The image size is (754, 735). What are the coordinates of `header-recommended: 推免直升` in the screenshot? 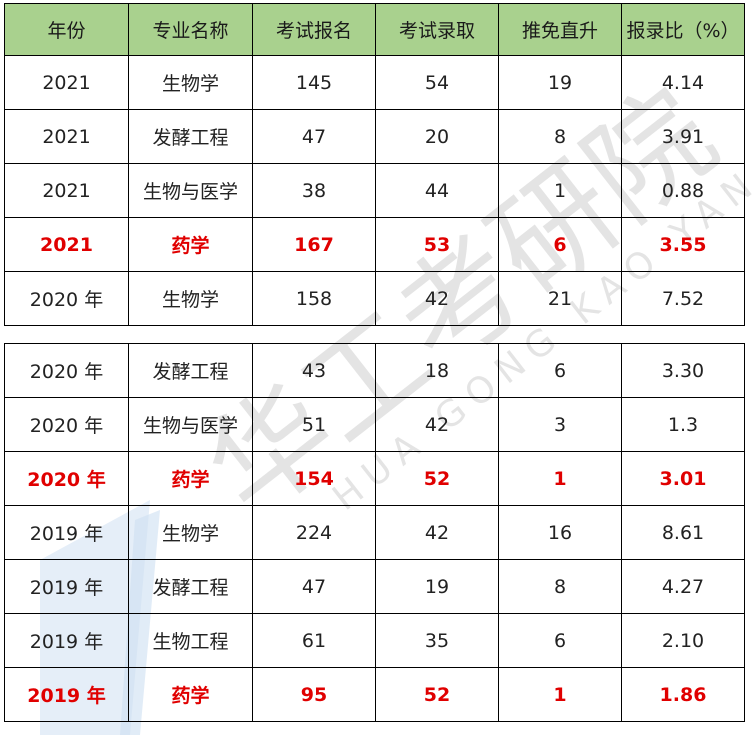 It's located at (560, 29).